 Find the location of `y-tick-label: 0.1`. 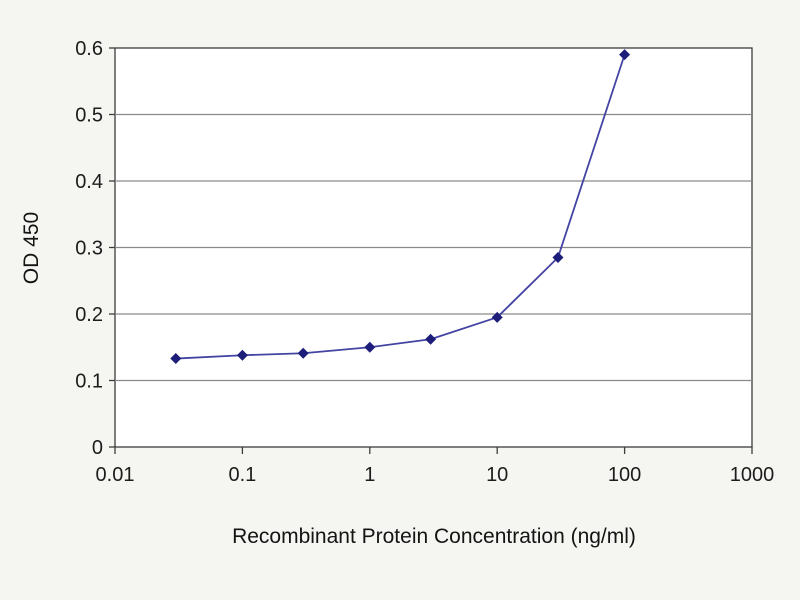

y-tick-label: 0.1 is located at coordinates (89, 382).